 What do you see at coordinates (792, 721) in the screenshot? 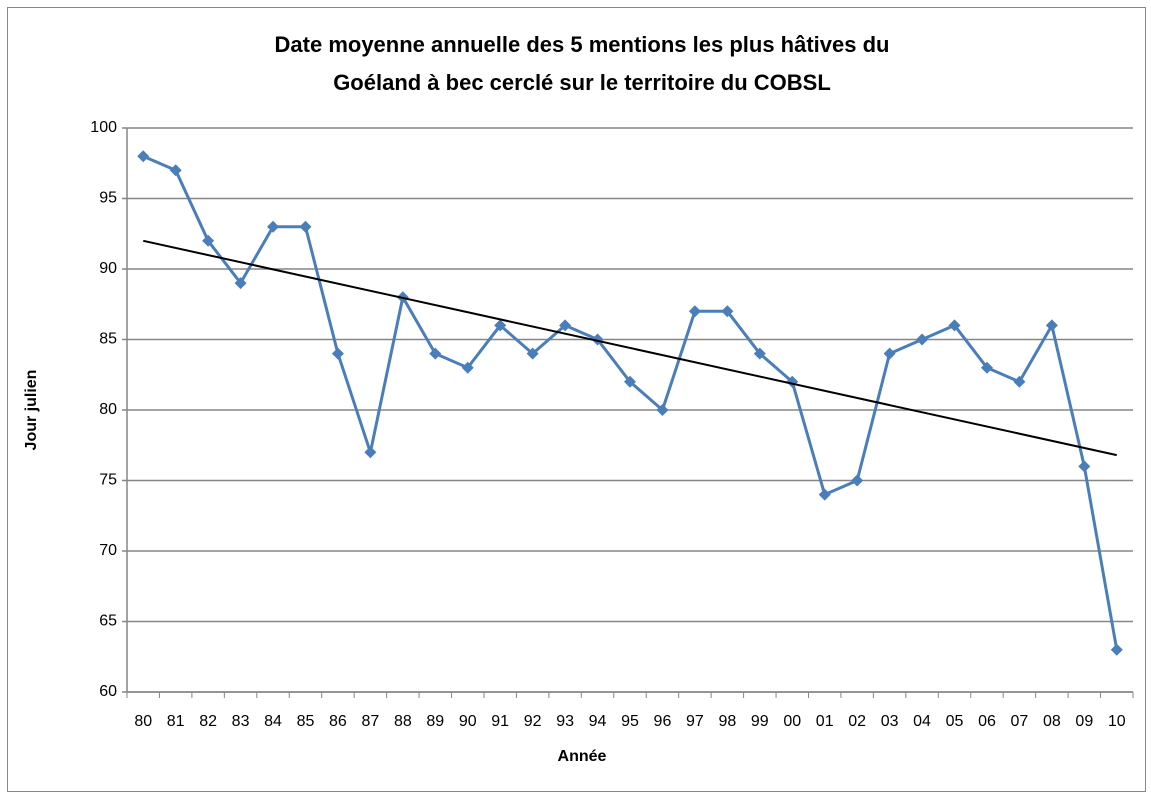
I see `x-tick-label: 00` at bounding box center [792, 721].